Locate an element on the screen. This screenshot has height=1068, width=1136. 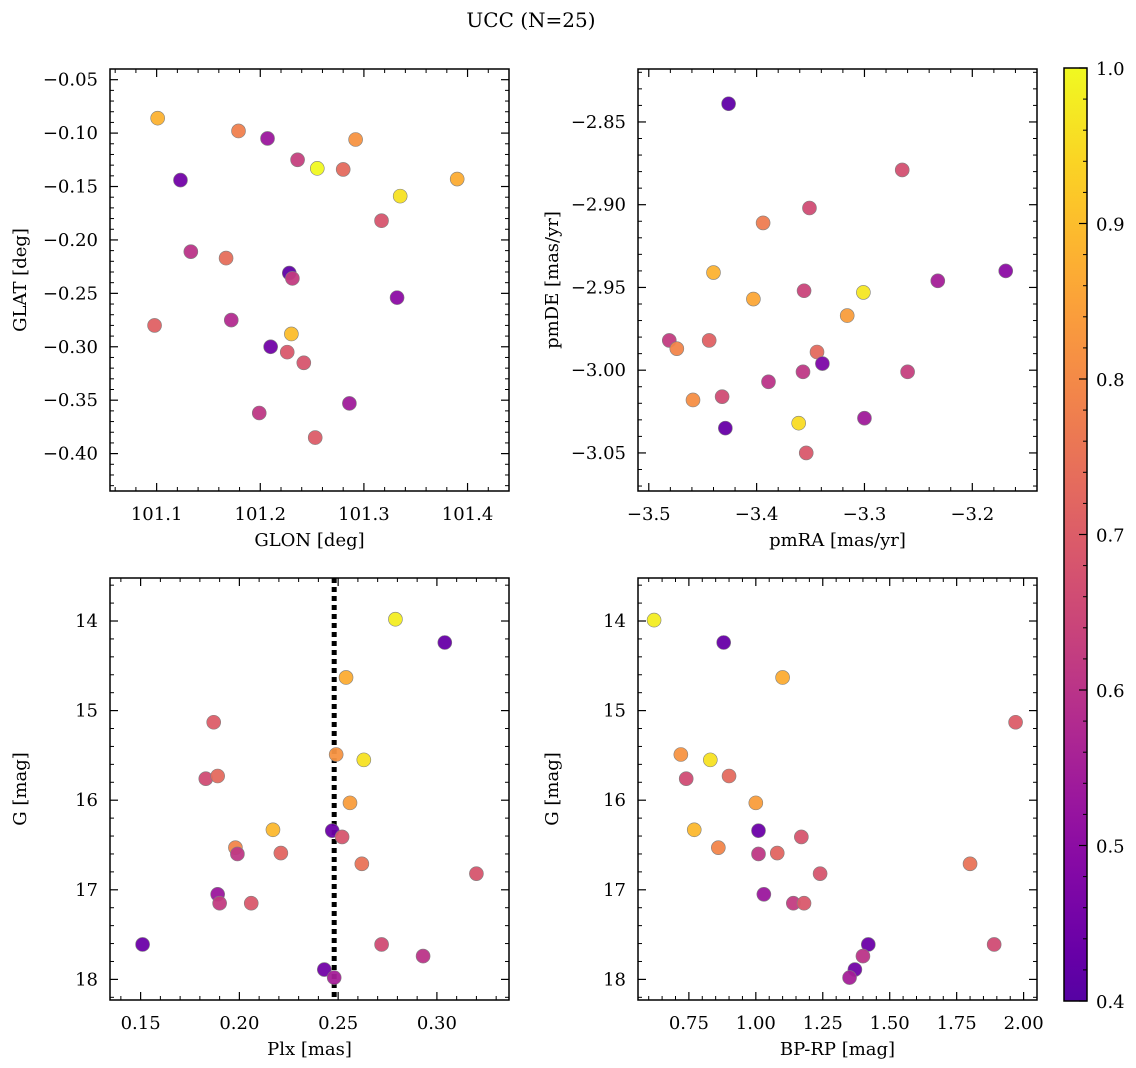
x-tick-label: −3.3 is located at coordinates (865, 514).